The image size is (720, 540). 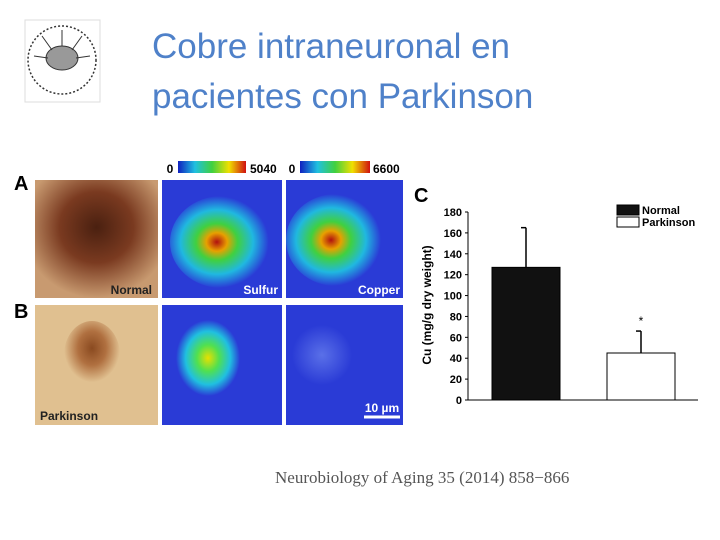 I want to click on y-tick-label: 20, so click(x=456, y=380).